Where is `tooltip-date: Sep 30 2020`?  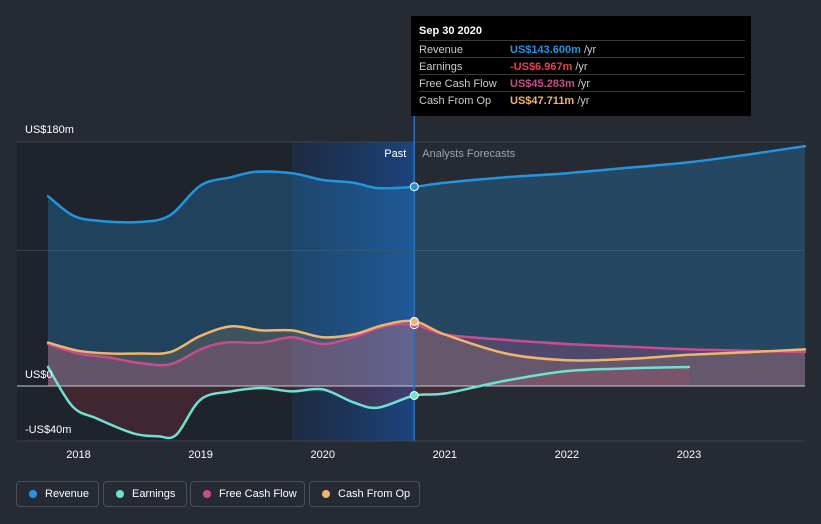 tooltip-date: Sep 30 2020 is located at coordinates (450, 31).